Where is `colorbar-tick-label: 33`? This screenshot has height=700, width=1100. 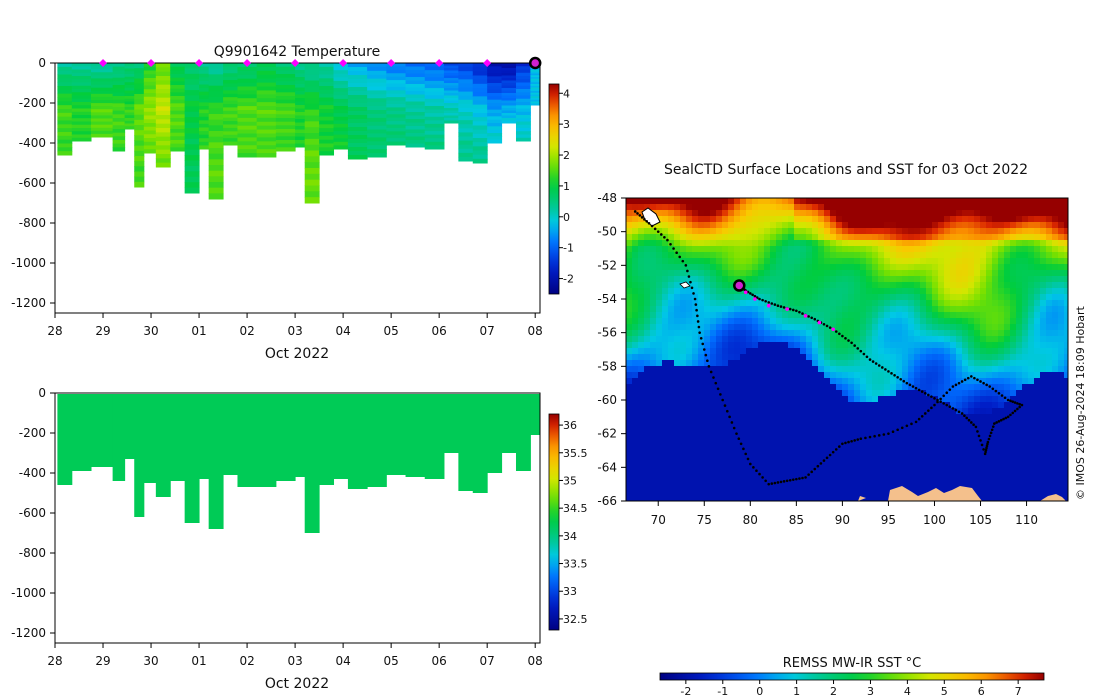 colorbar-tick-label: 33 is located at coordinates (570, 591).